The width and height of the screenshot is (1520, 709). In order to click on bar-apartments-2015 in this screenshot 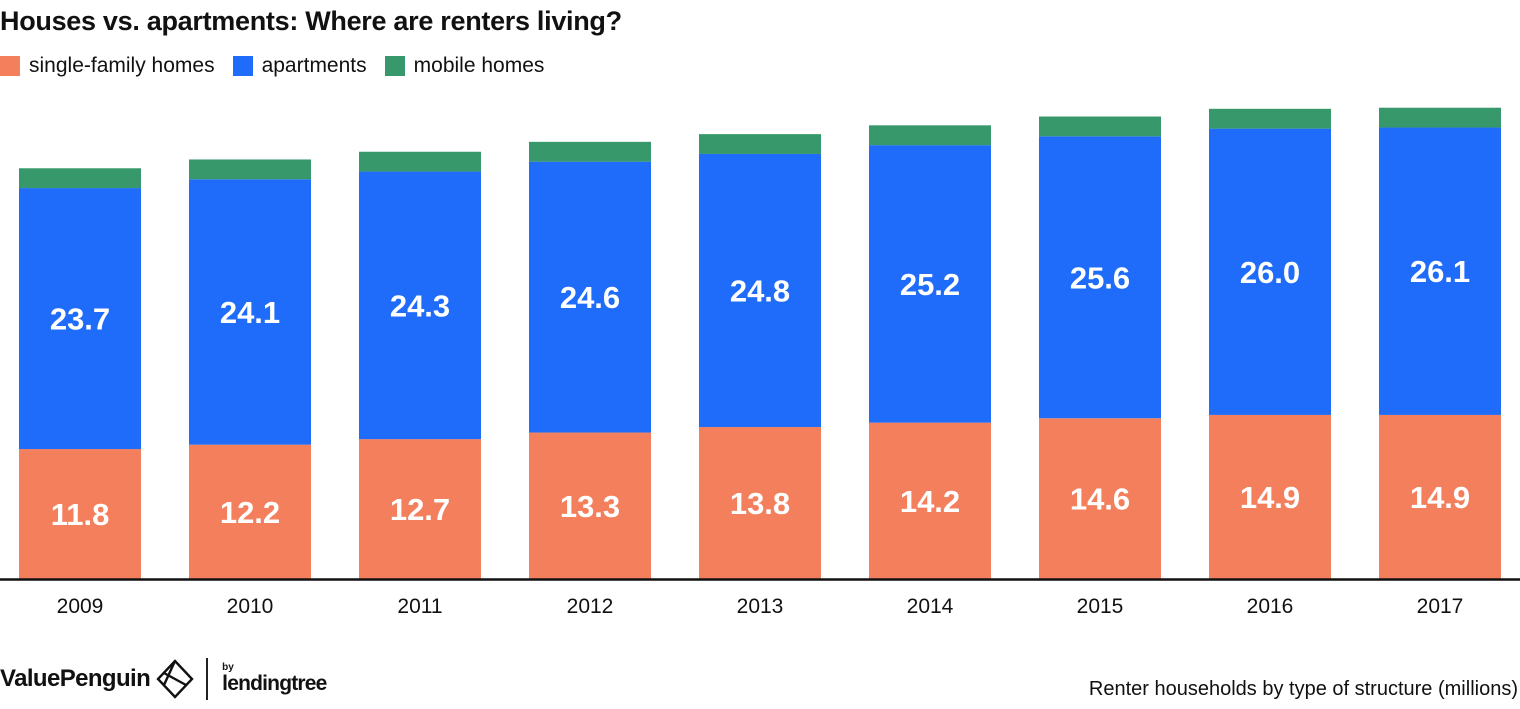, I will do `click(1100, 277)`.